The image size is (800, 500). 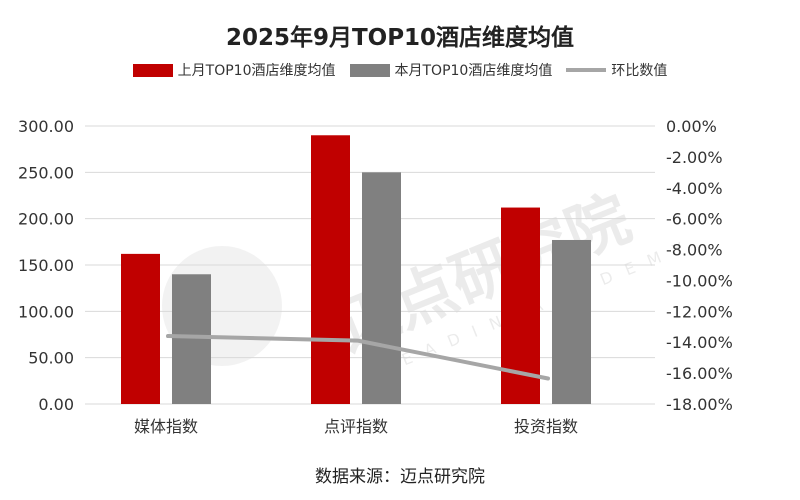 I want to click on right-tick-label: -2.00%, so click(x=694, y=157).